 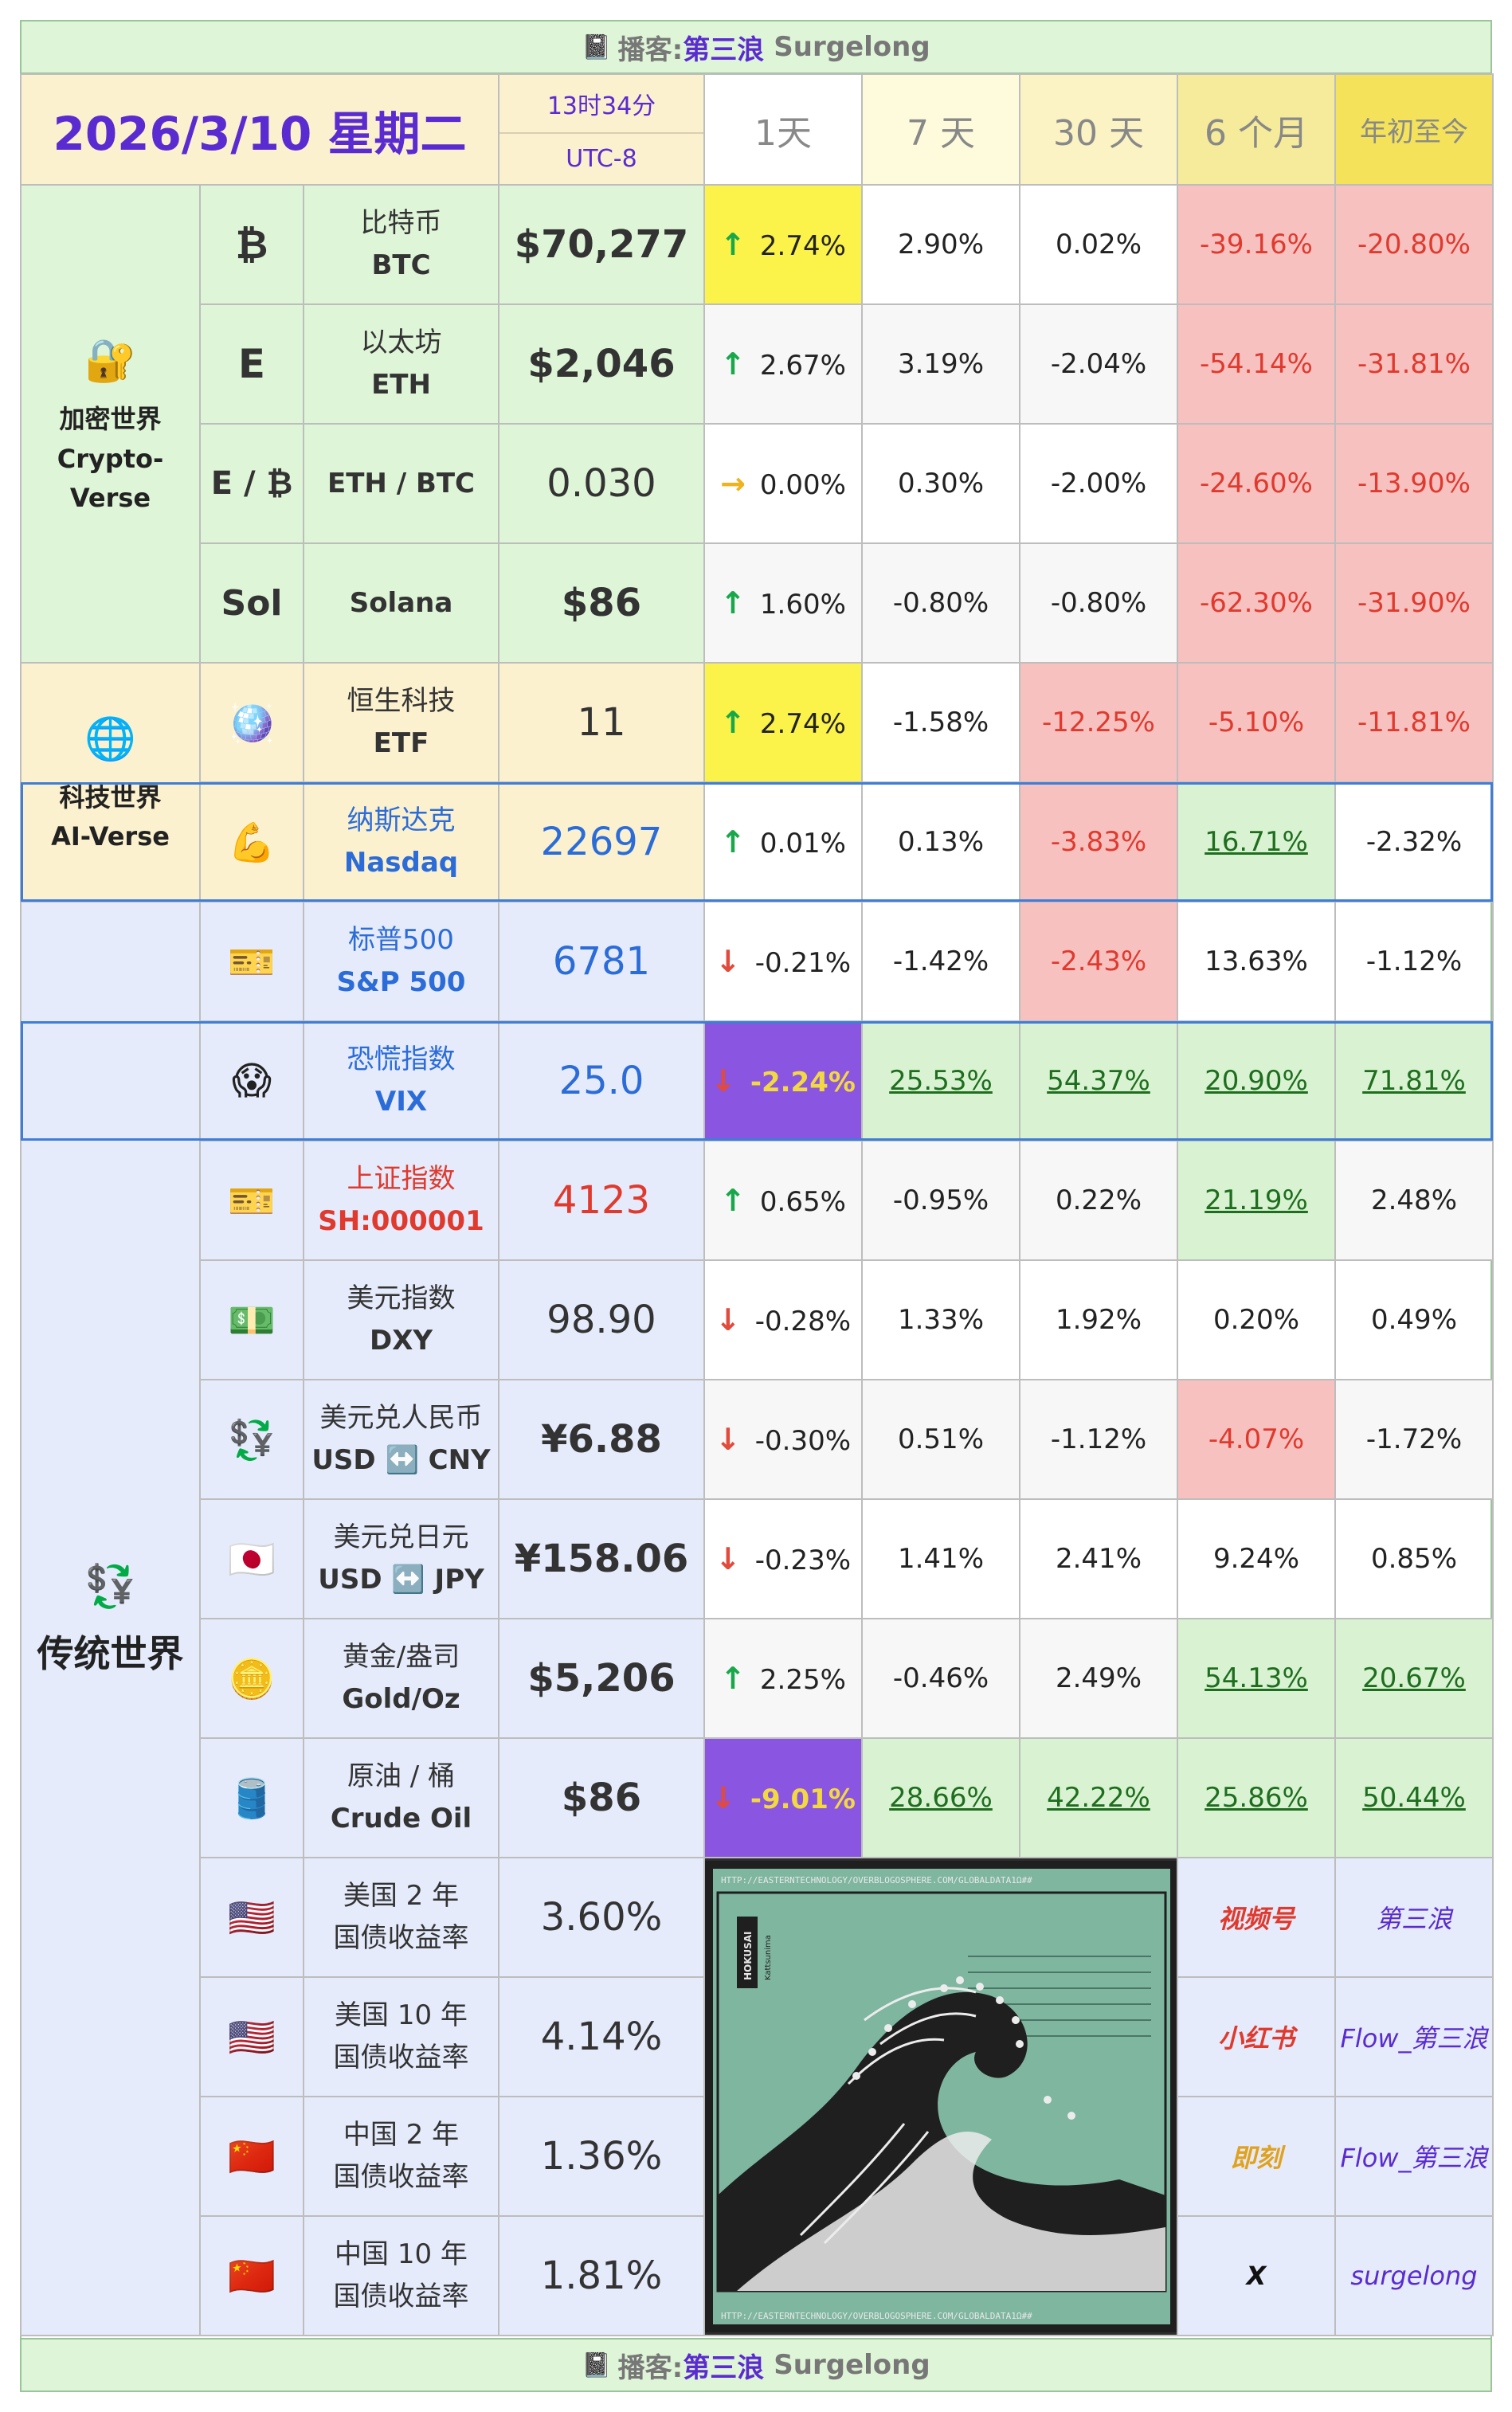 What do you see at coordinates (401, 1657) in the screenshot?
I see `asset-name-cn: 黄金/盎司` at bounding box center [401, 1657].